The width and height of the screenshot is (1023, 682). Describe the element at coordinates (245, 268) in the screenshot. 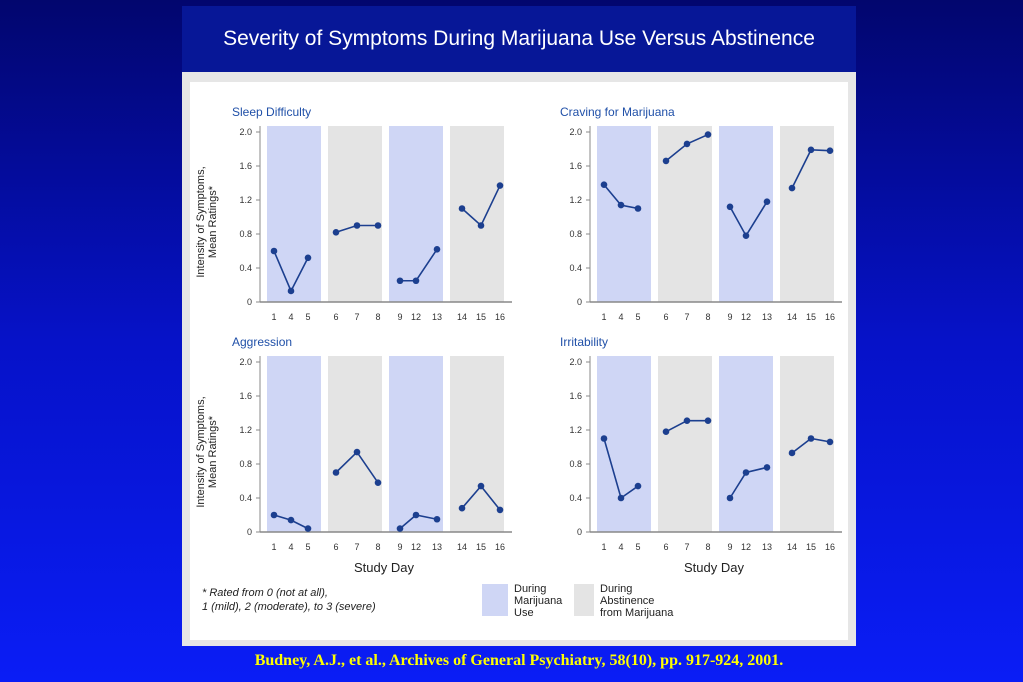

I see `y-tick-label: 0.4` at that location.